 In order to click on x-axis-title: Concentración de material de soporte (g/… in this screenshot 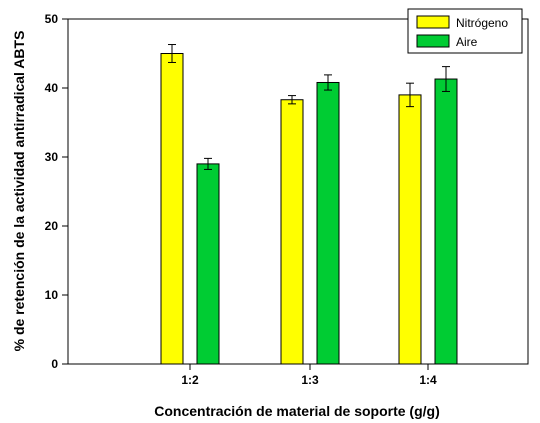, I will do `click(297, 411)`.